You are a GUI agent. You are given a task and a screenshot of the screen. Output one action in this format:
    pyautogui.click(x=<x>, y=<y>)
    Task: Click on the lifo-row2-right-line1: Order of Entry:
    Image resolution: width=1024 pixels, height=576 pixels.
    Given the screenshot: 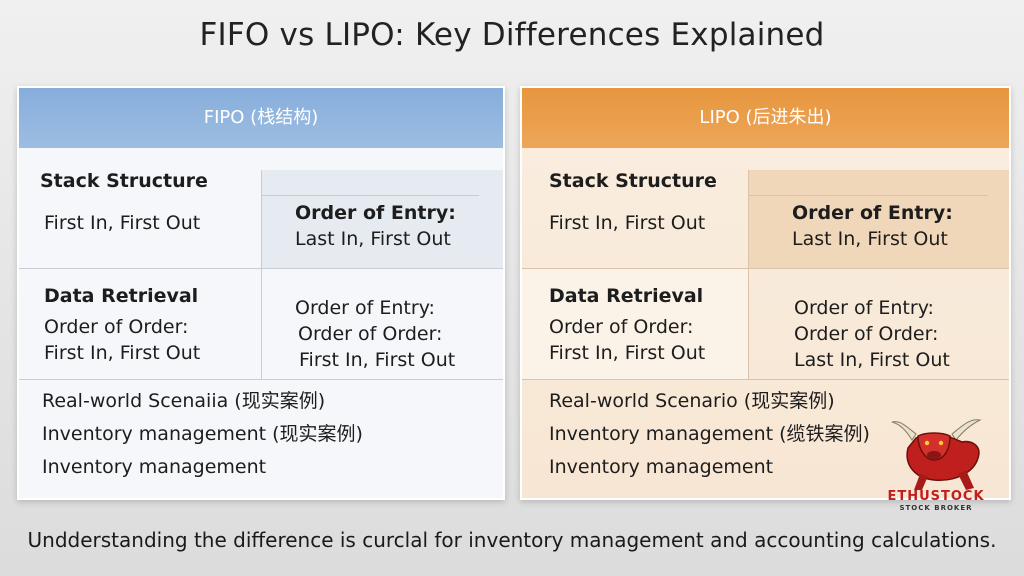 What is the action you would take?
    pyautogui.click(x=864, y=308)
    